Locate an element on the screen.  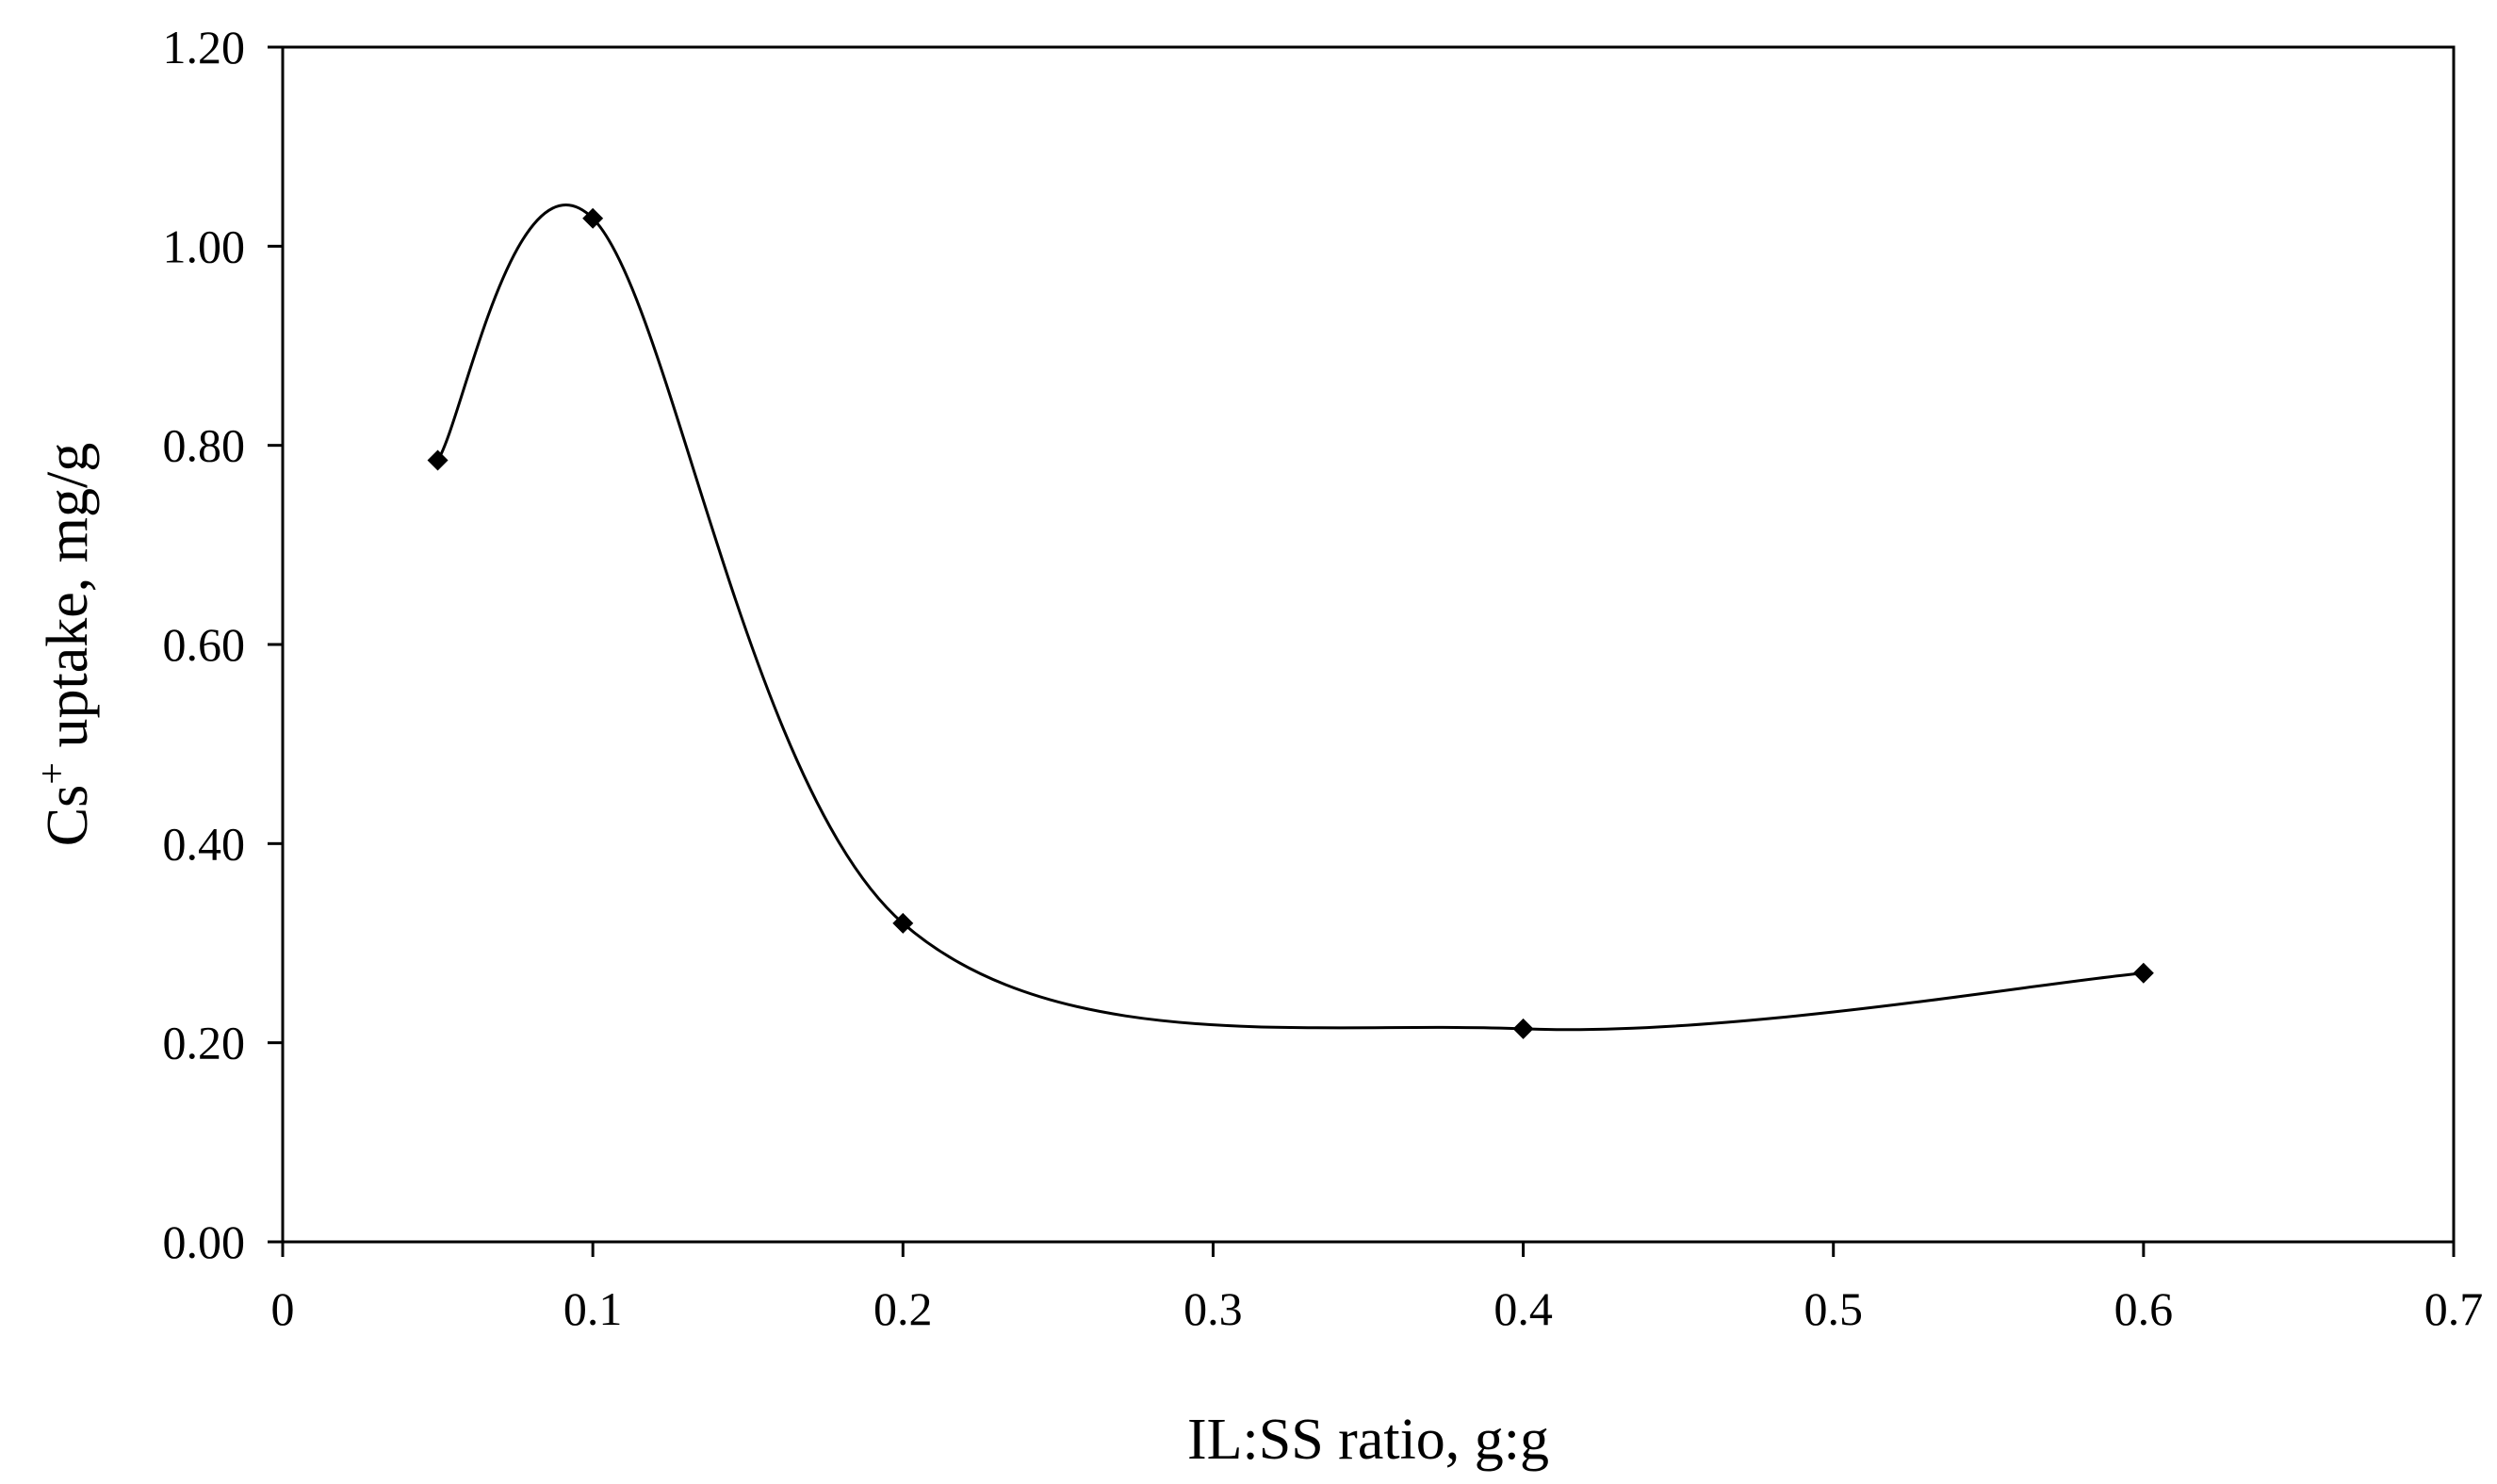
x-tick-label: 0.7 is located at coordinates (2454, 1308).